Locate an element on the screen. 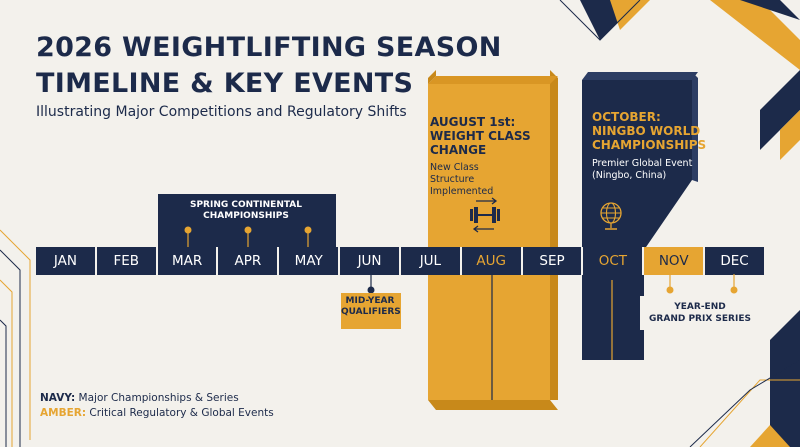 This screenshot has width=800, height=447. month-oct: OCT is located at coordinates (614, 261).